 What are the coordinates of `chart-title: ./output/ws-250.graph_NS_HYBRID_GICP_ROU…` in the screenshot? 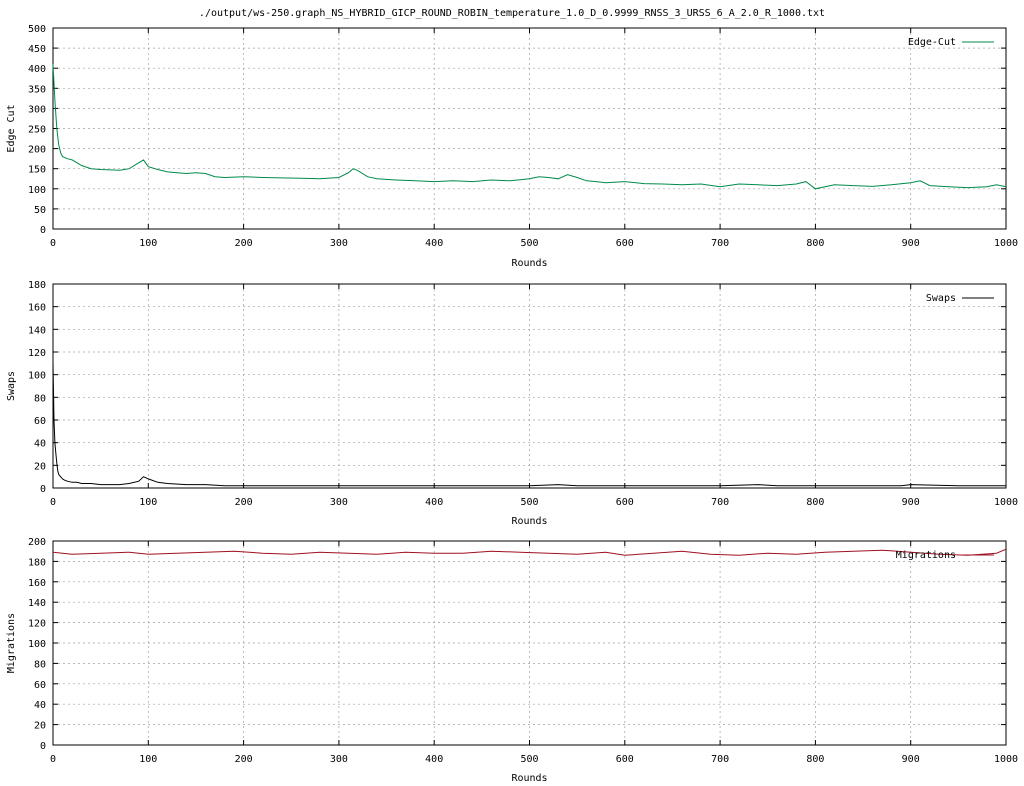 It's located at (512, 13).